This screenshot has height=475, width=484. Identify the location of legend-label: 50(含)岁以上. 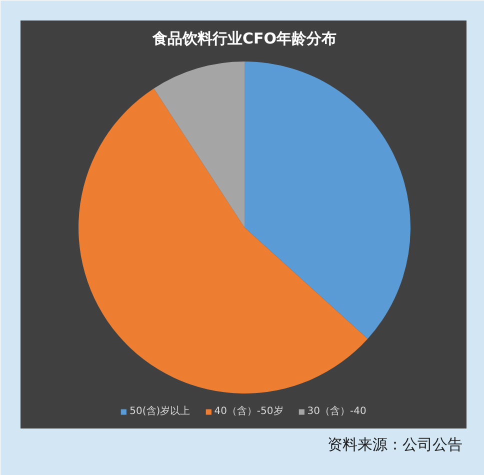
(160, 411).